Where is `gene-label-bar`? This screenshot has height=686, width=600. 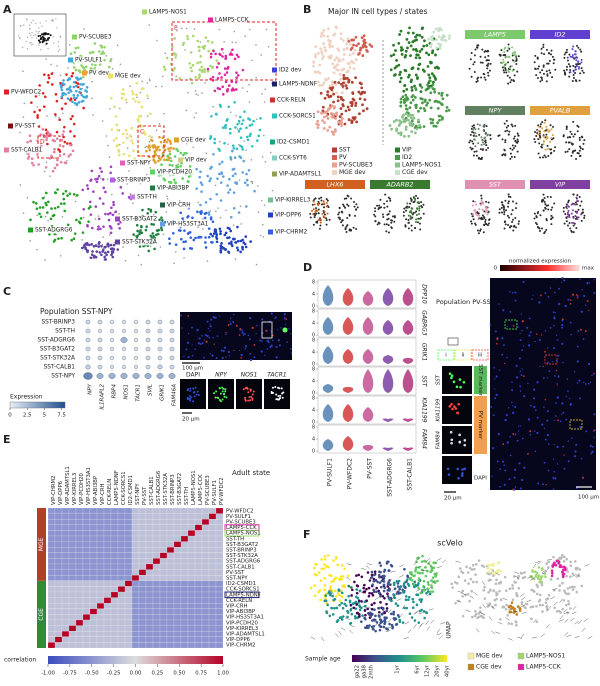
gene-label-bar is located at coordinates (560, 110).